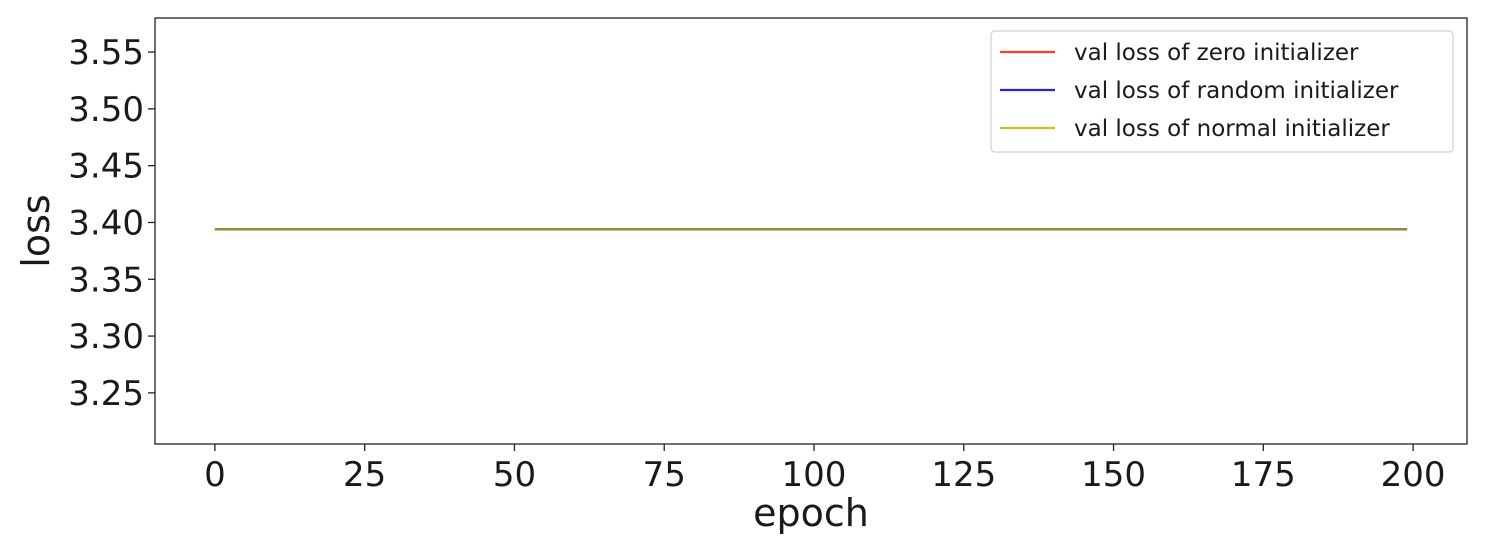 The width and height of the screenshot is (1499, 542). What do you see at coordinates (215, 475) in the screenshot?
I see `x-tick-label: 0` at bounding box center [215, 475].